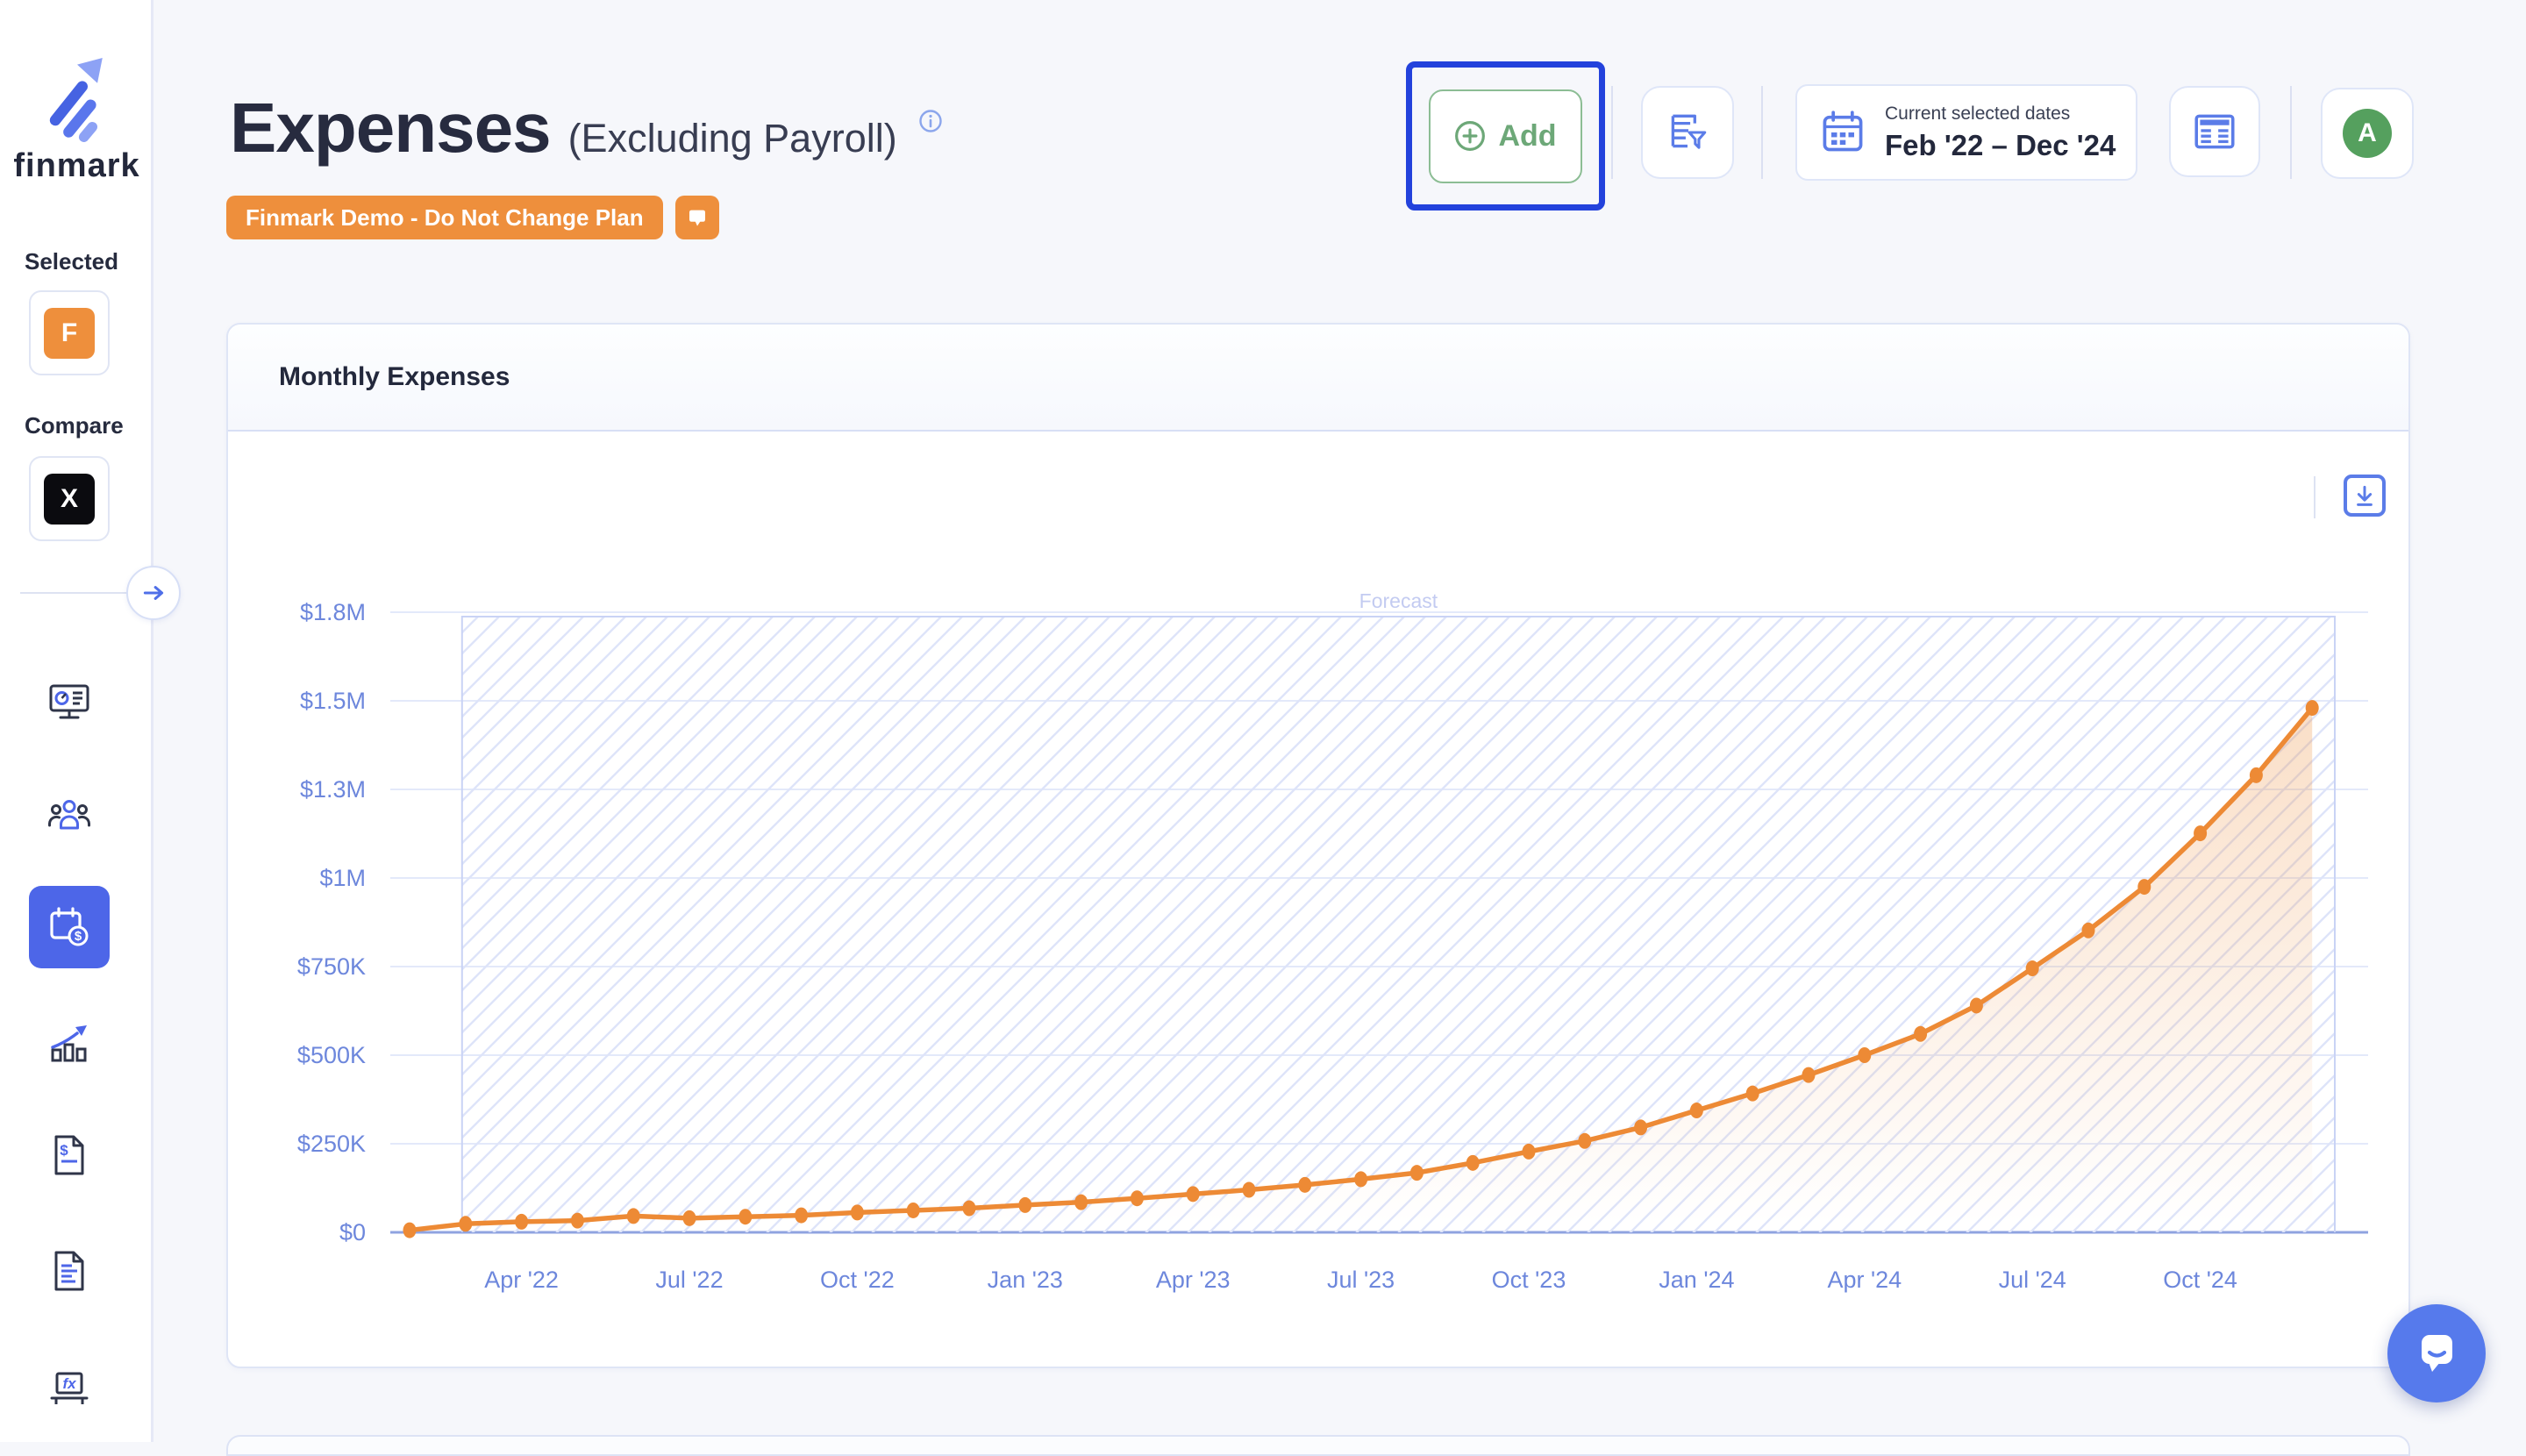 The width and height of the screenshot is (2526, 1456). I want to click on add-button-label: Add, so click(1527, 135).